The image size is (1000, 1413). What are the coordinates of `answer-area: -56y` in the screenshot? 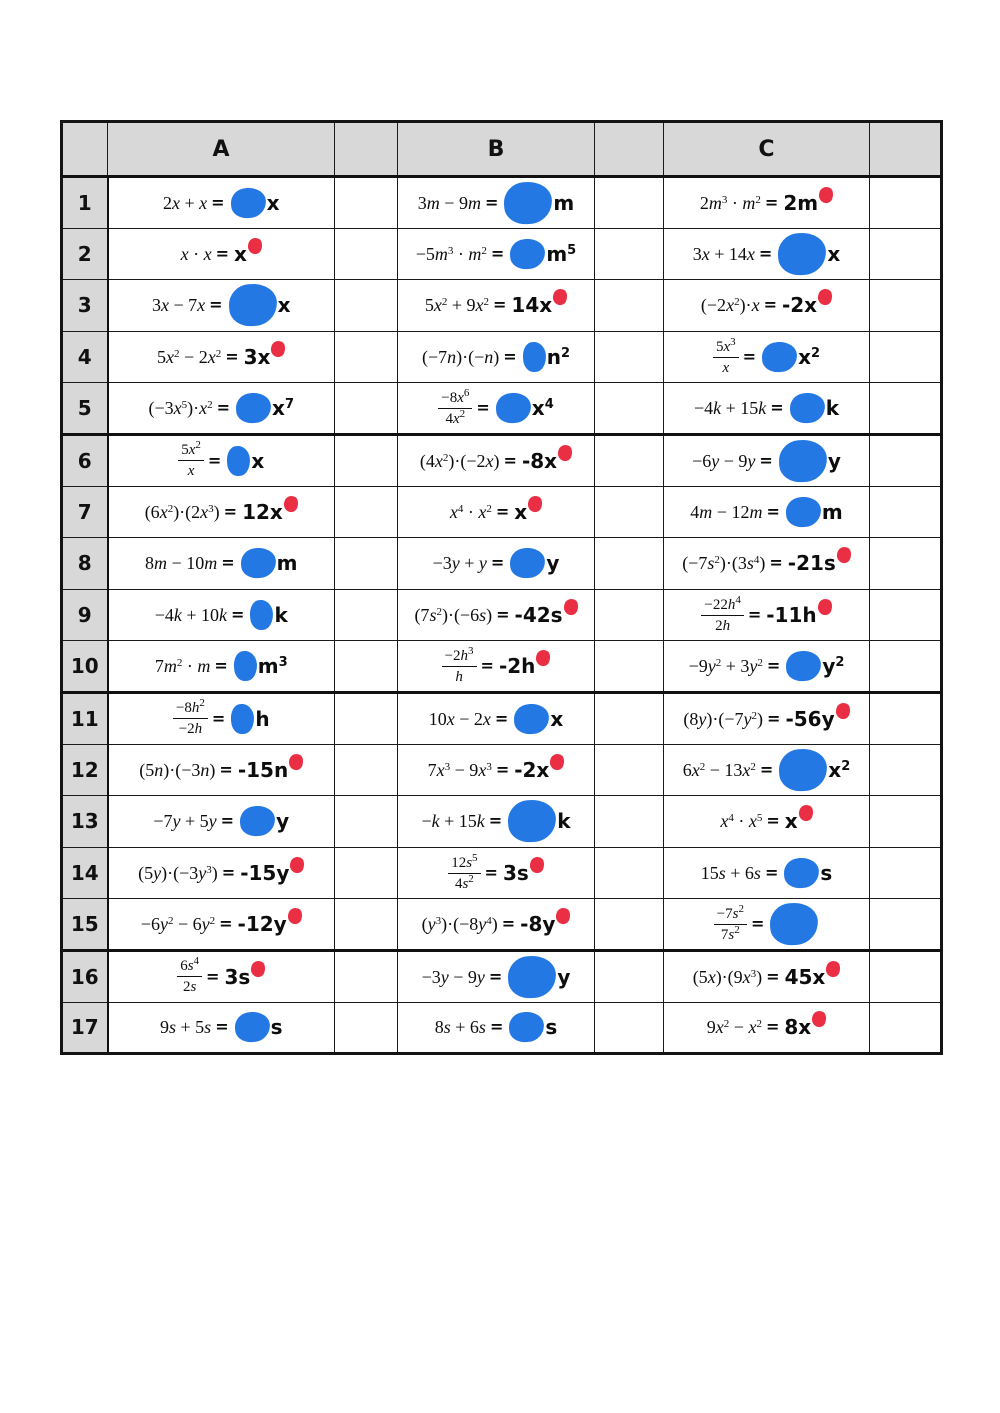 It's located at (818, 715).